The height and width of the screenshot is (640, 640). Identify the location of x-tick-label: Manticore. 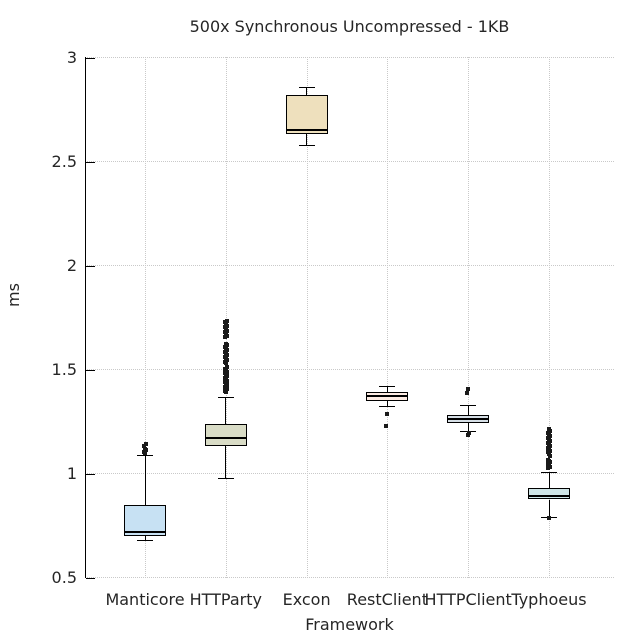
(145, 599).